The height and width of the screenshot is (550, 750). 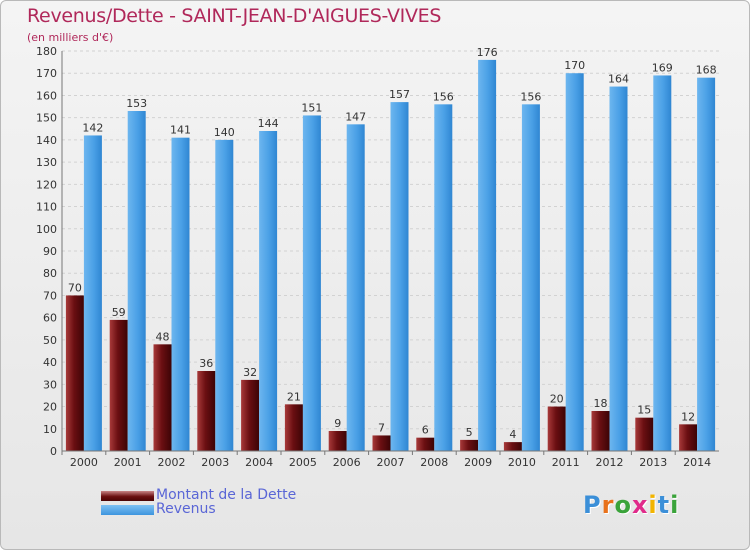 I want to click on y-tick-label: 0, so click(x=53, y=451).